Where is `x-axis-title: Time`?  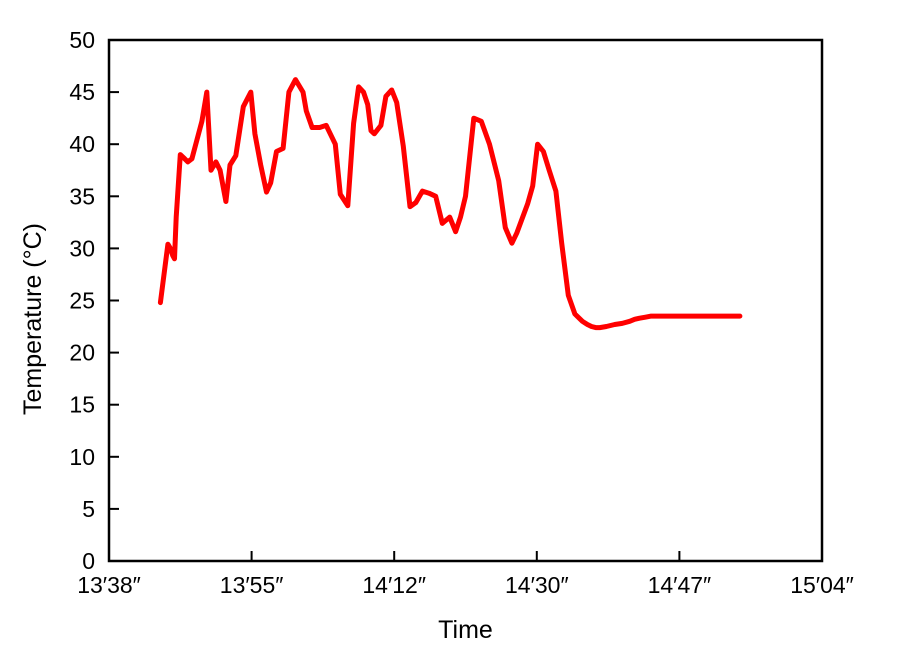
x-axis-title: Time is located at coordinates (465, 630).